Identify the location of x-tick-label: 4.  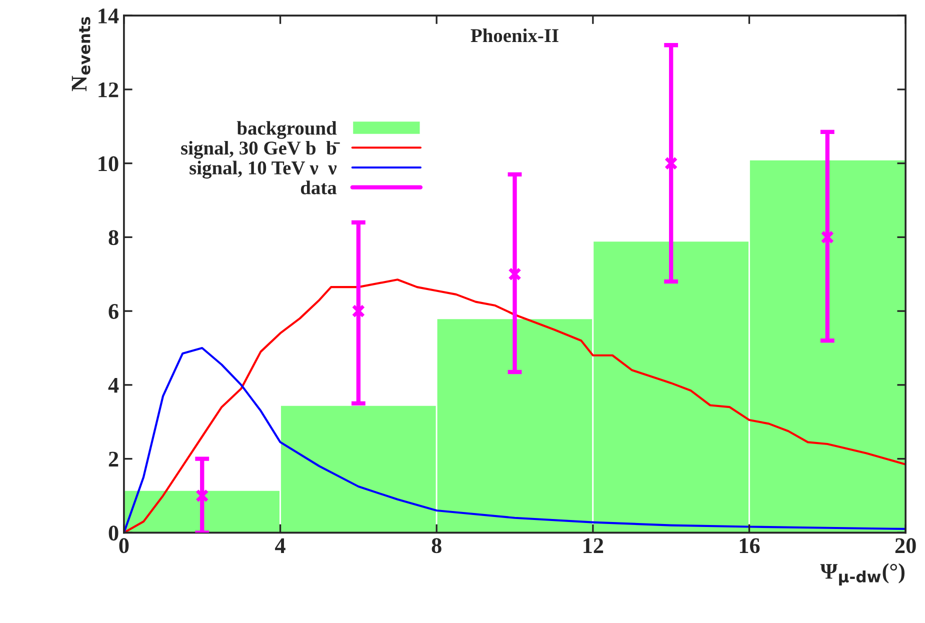
(280, 545).